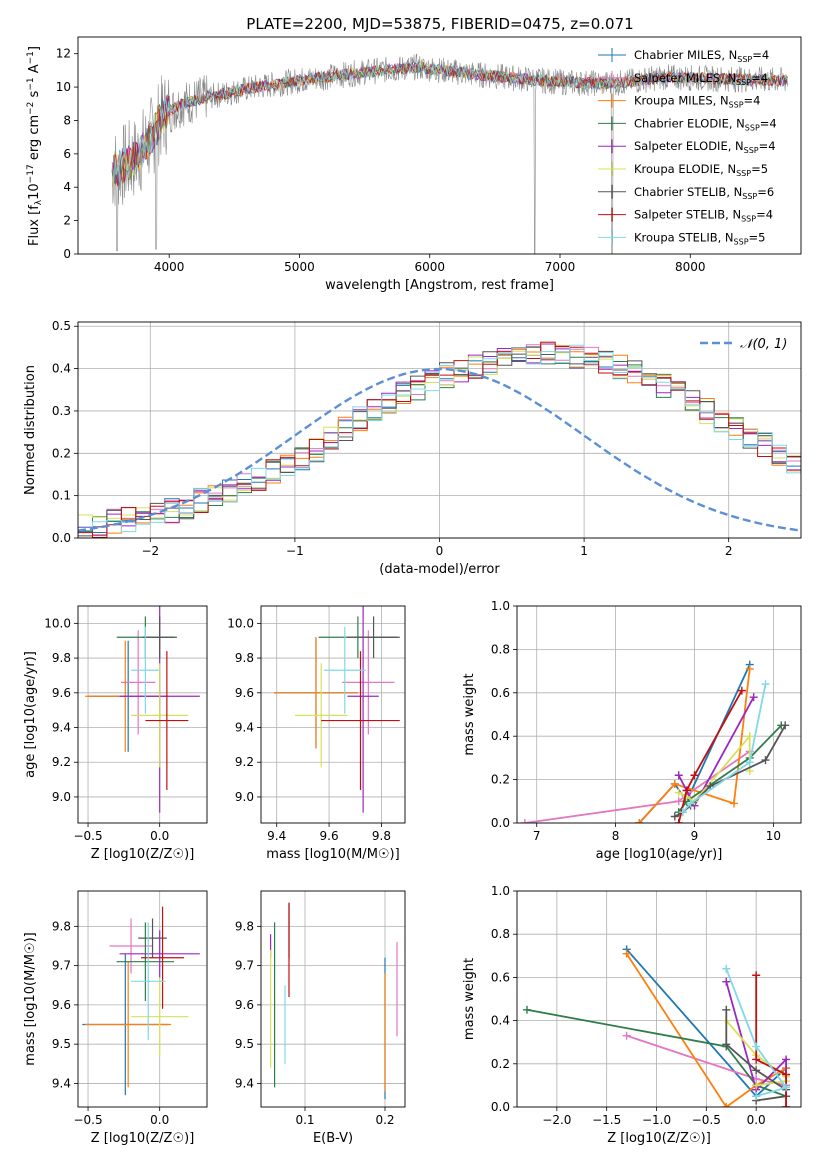  I want to click on x-tick-label: 6000, so click(429, 267).